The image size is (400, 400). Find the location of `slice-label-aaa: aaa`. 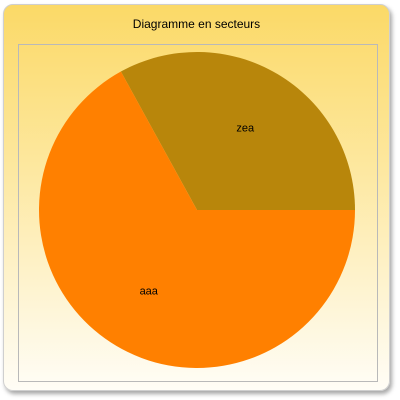

slice-label-aaa: aaa is located at coordinates (149, 292).